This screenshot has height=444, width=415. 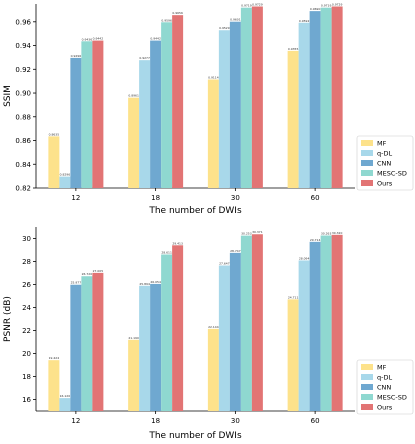 I want to click on legend: MF q-DL CNN MESC-SD Ours, so click(x=385, y=387).